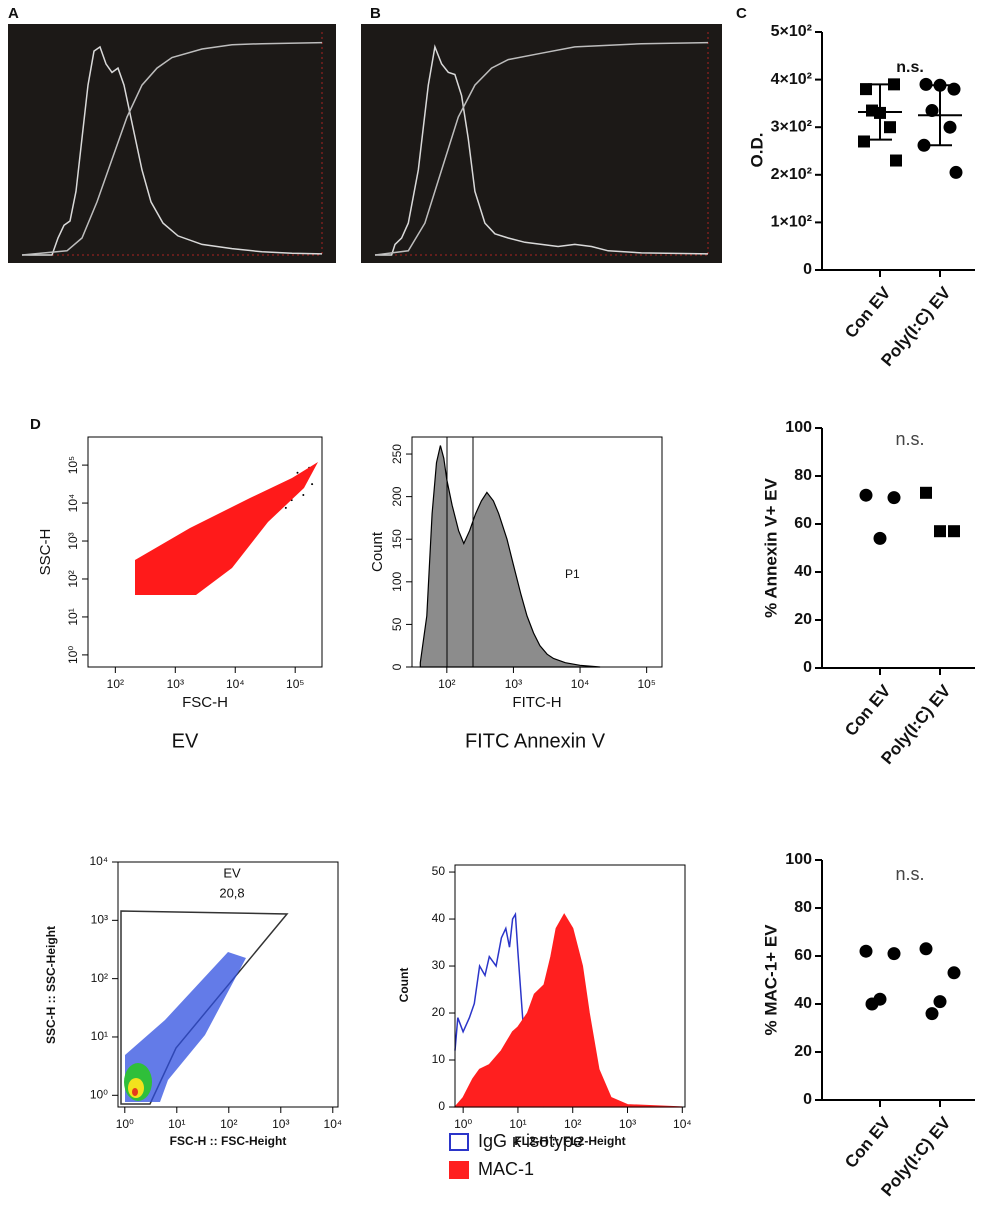 The height and width of the screenshot is (1224, 998). What do you see at coordinates (176, 1124) in the screenshot?
I see `x-tick-label: 10¹` at bounding box center [176, 1124].